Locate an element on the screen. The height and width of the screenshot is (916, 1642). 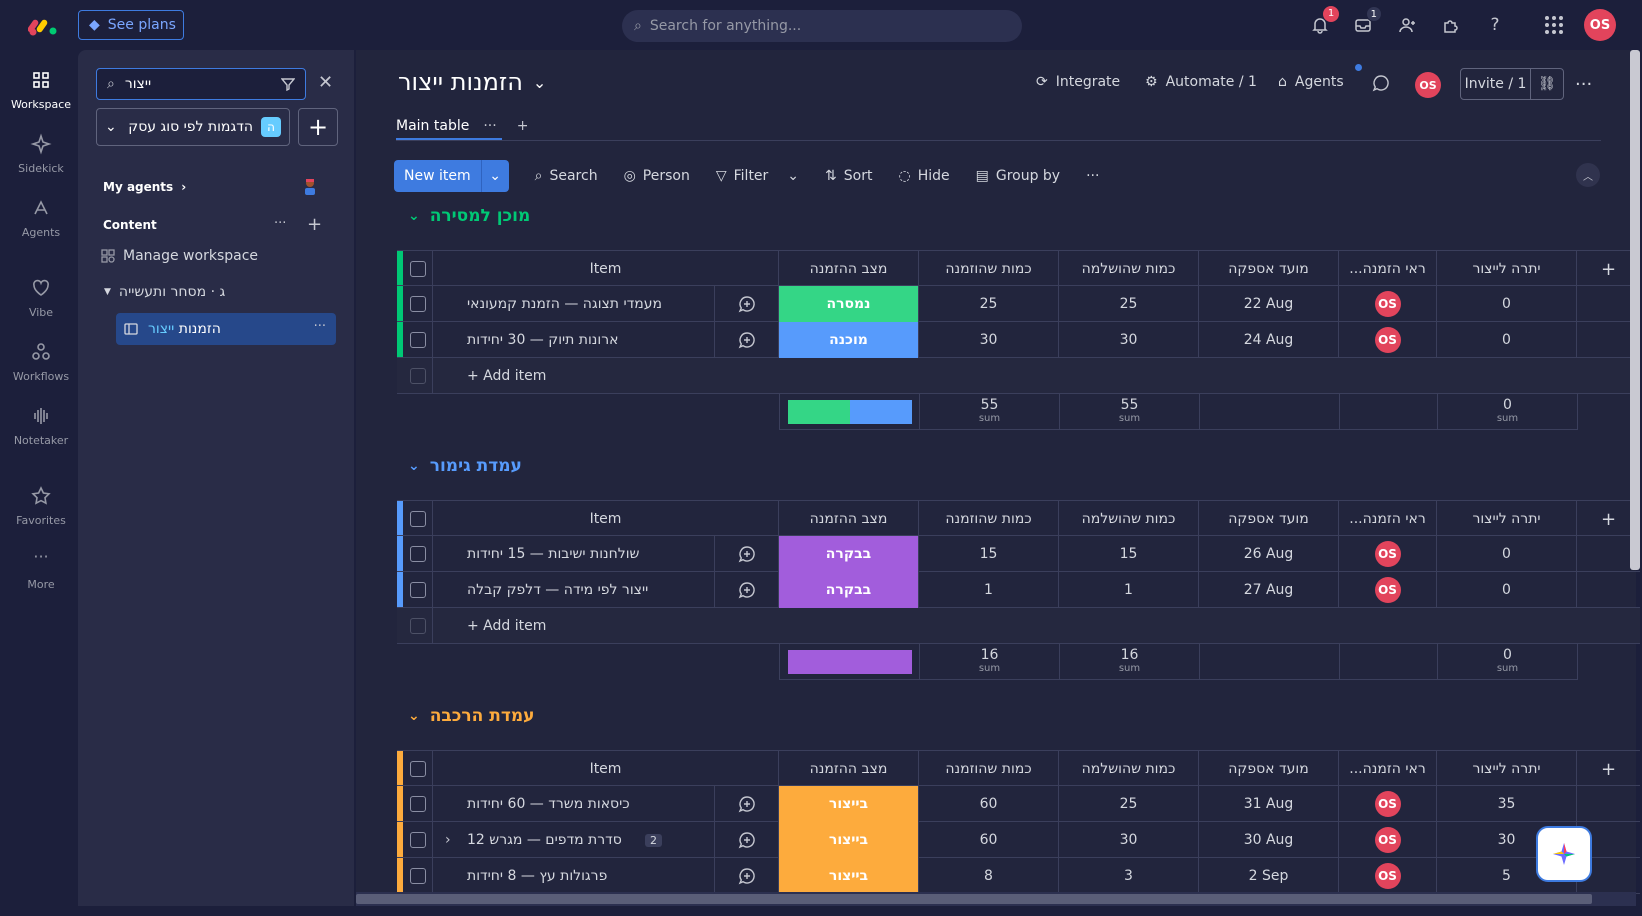
workspace-selector: ⌄ הדגמות לפי סוג עסק ה is located at coordinates (193, 127).